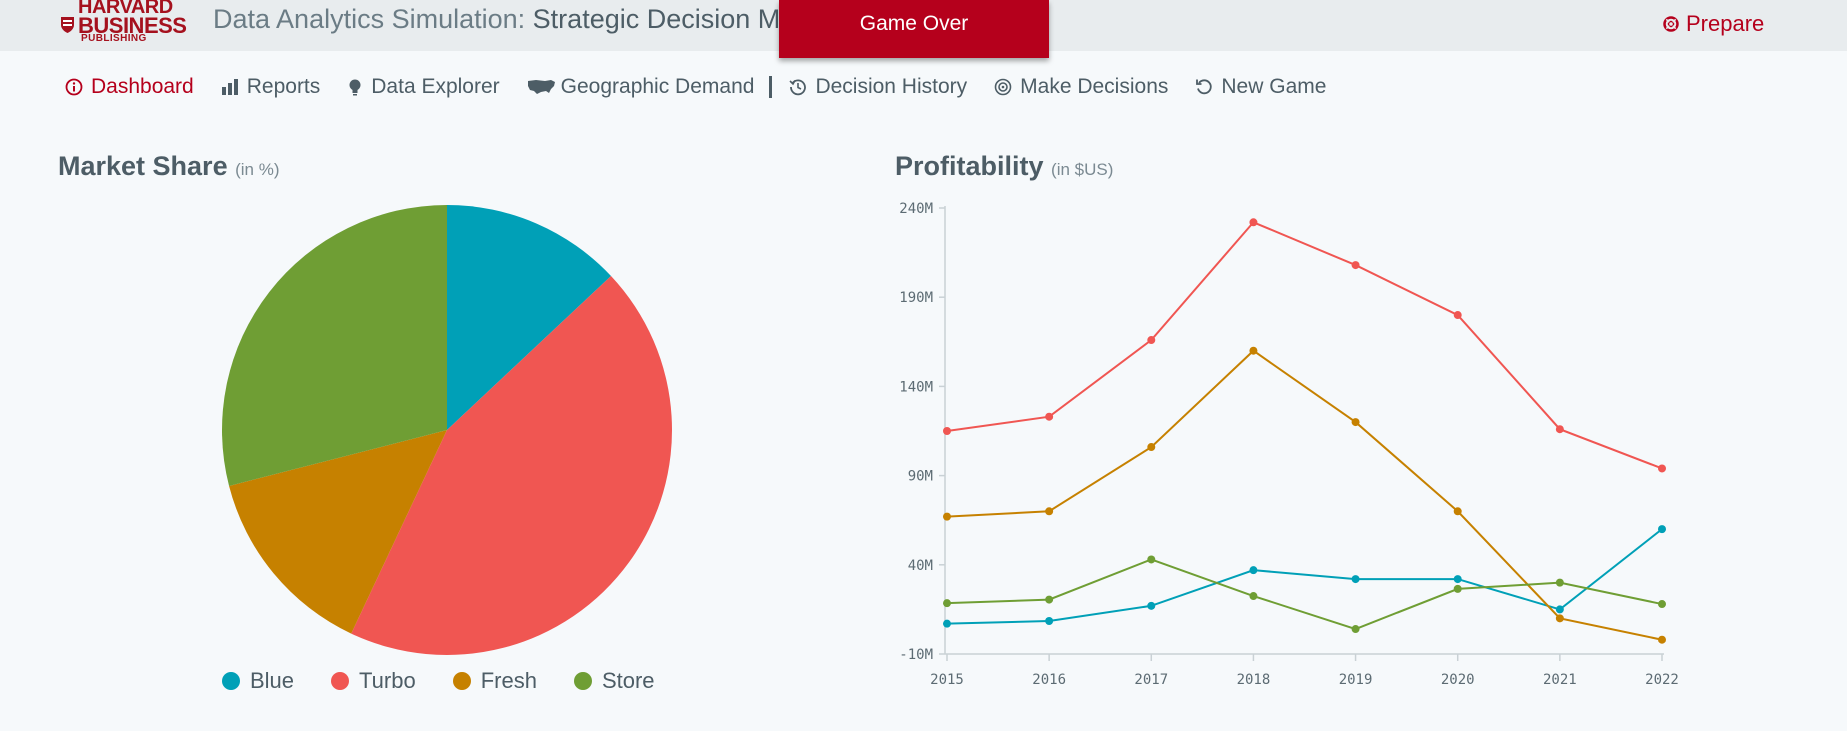 This screenshot has width=1847, height=731. I want to click on market-share-unit: (in %), so click(257, 169).